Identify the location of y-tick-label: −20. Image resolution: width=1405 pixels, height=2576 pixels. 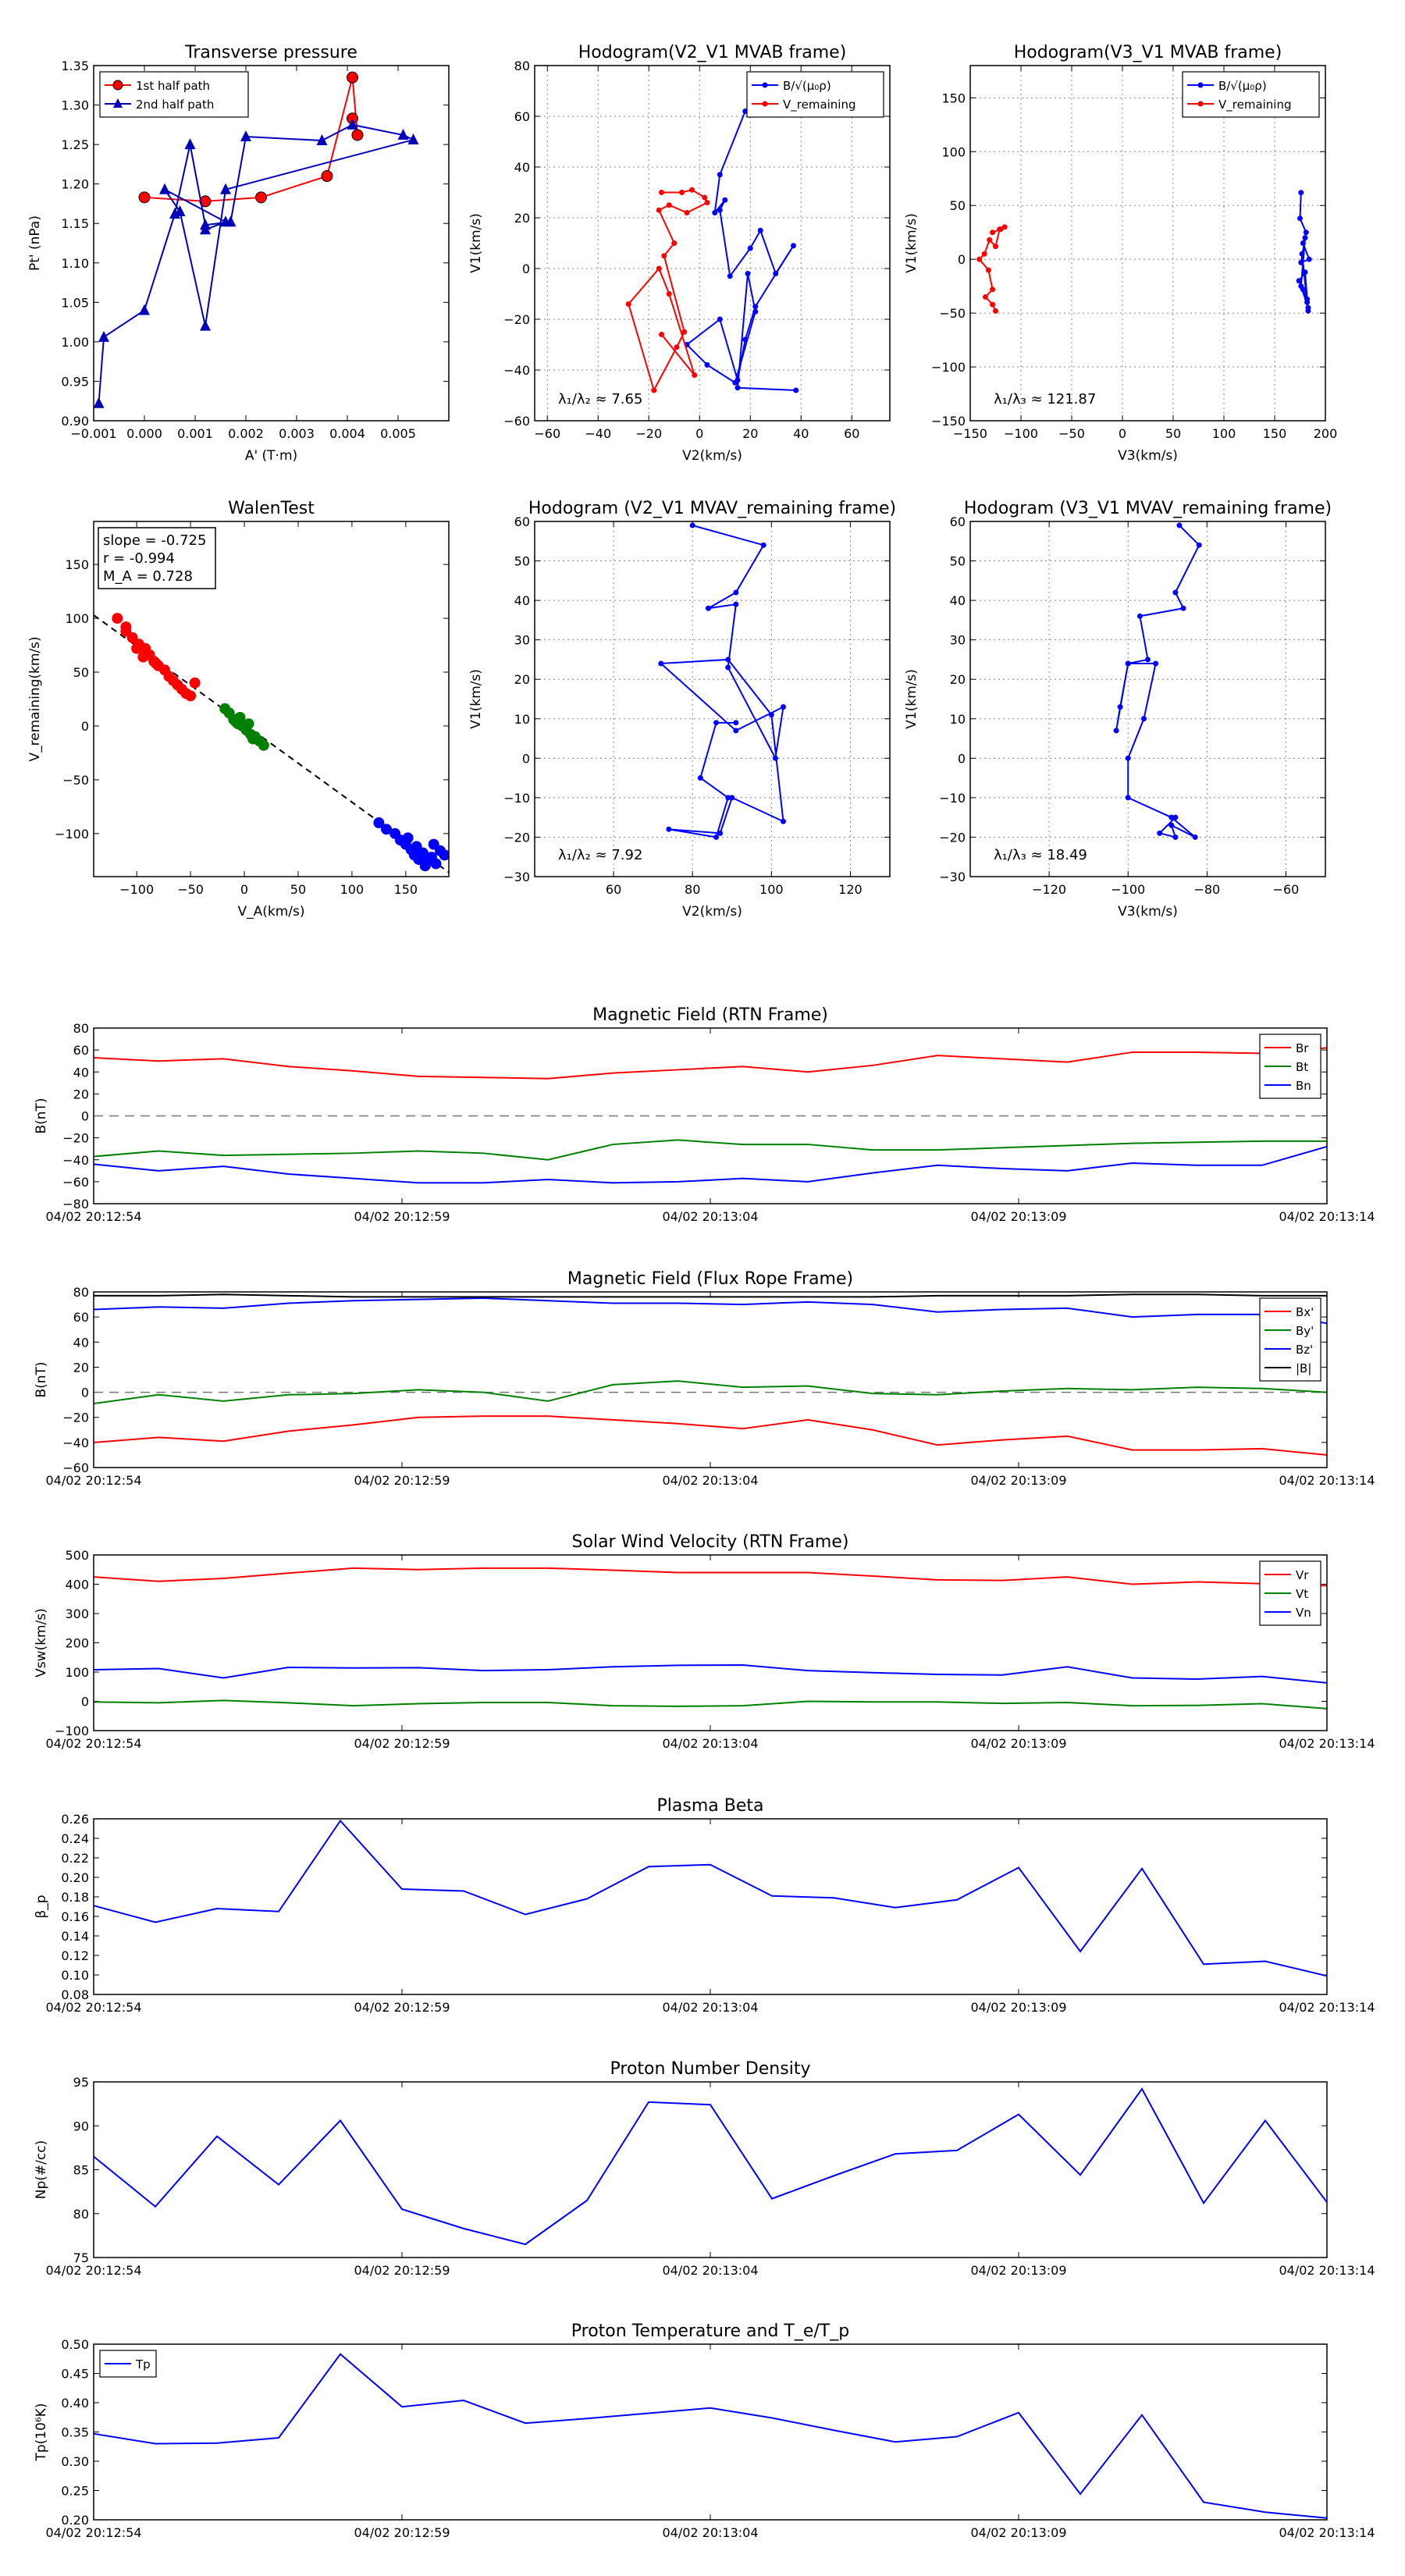
(76, 1138).